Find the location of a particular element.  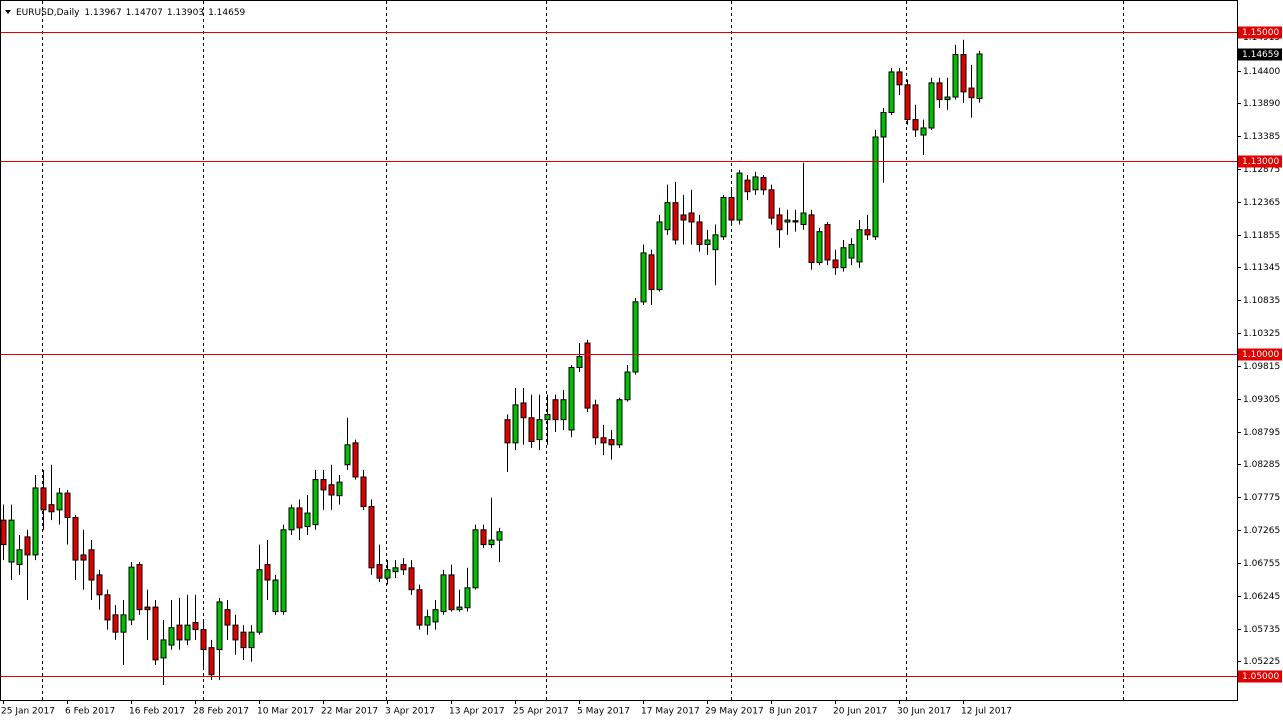

x-tick-label: 29 May 2017 is located at coordinates (734, 712).